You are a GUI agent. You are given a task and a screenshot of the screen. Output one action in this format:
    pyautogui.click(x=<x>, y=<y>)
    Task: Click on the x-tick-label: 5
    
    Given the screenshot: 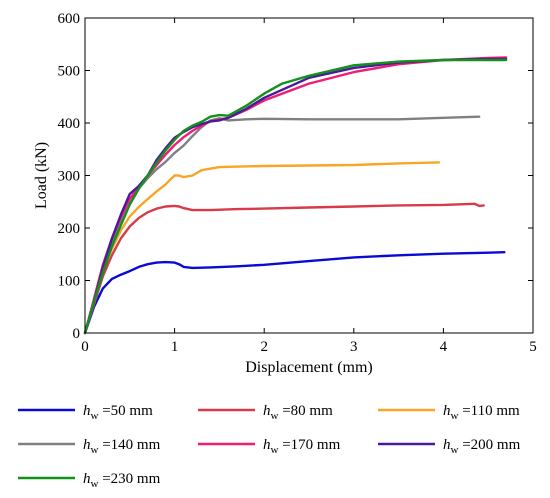 What is the action you would take?
    pyautogui.click(x=533, y=347)
    